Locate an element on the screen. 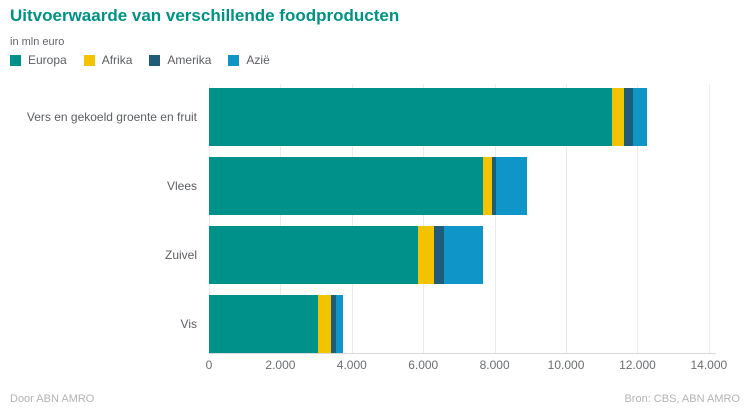 Image resolution: width=750 pixels, height=414 pixels. legend-item-europa: Europa is located at coordinates (38, 60).